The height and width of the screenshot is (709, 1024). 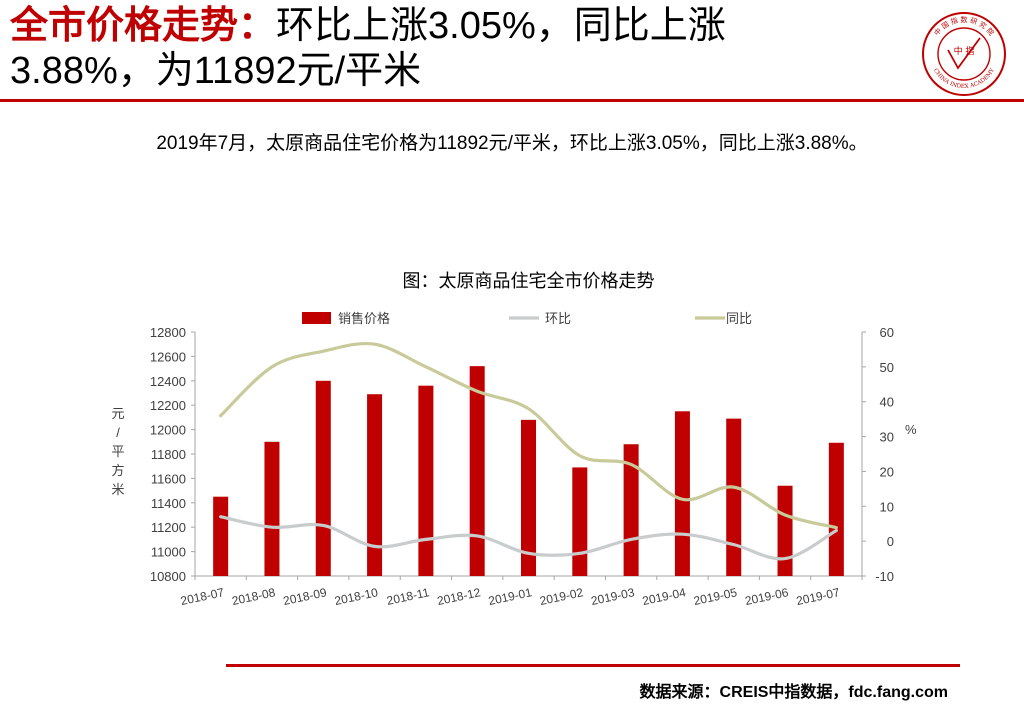 I want to click on data-source: 数据来源：CREIS中指数据，fdc.fang.com, so click(x=793, y=692).